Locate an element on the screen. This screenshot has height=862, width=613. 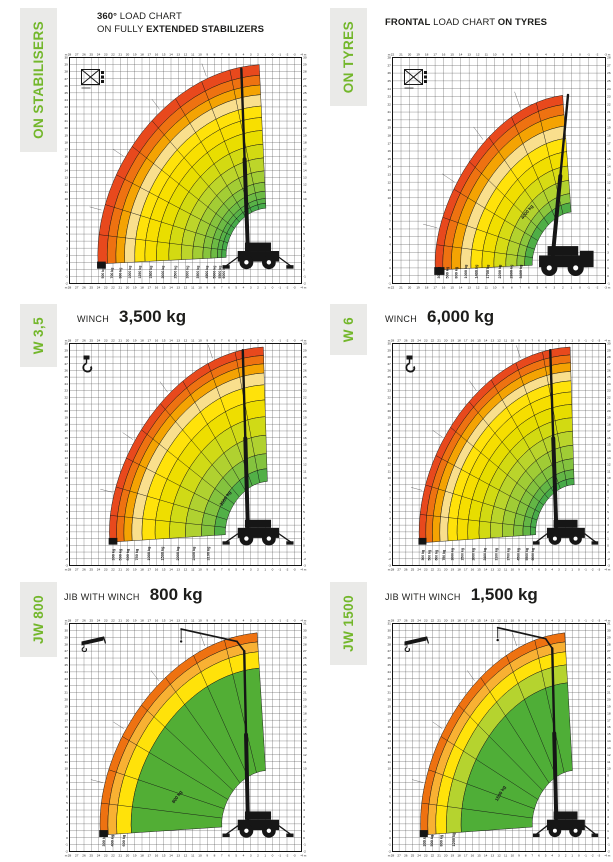
title-segment: WINCH is located at coordinates (93, 319).